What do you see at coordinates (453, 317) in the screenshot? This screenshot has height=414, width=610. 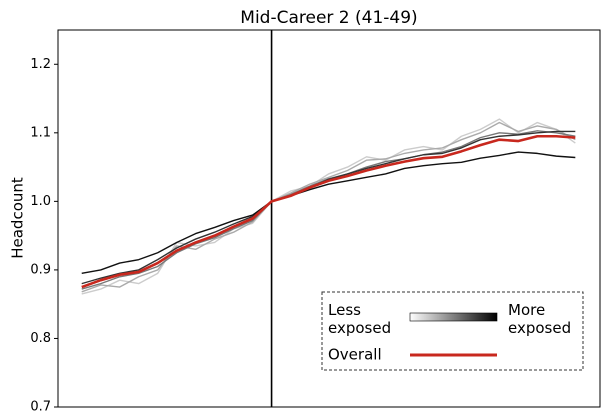 I see `legend-gradient` at bounding box center [453, 317].